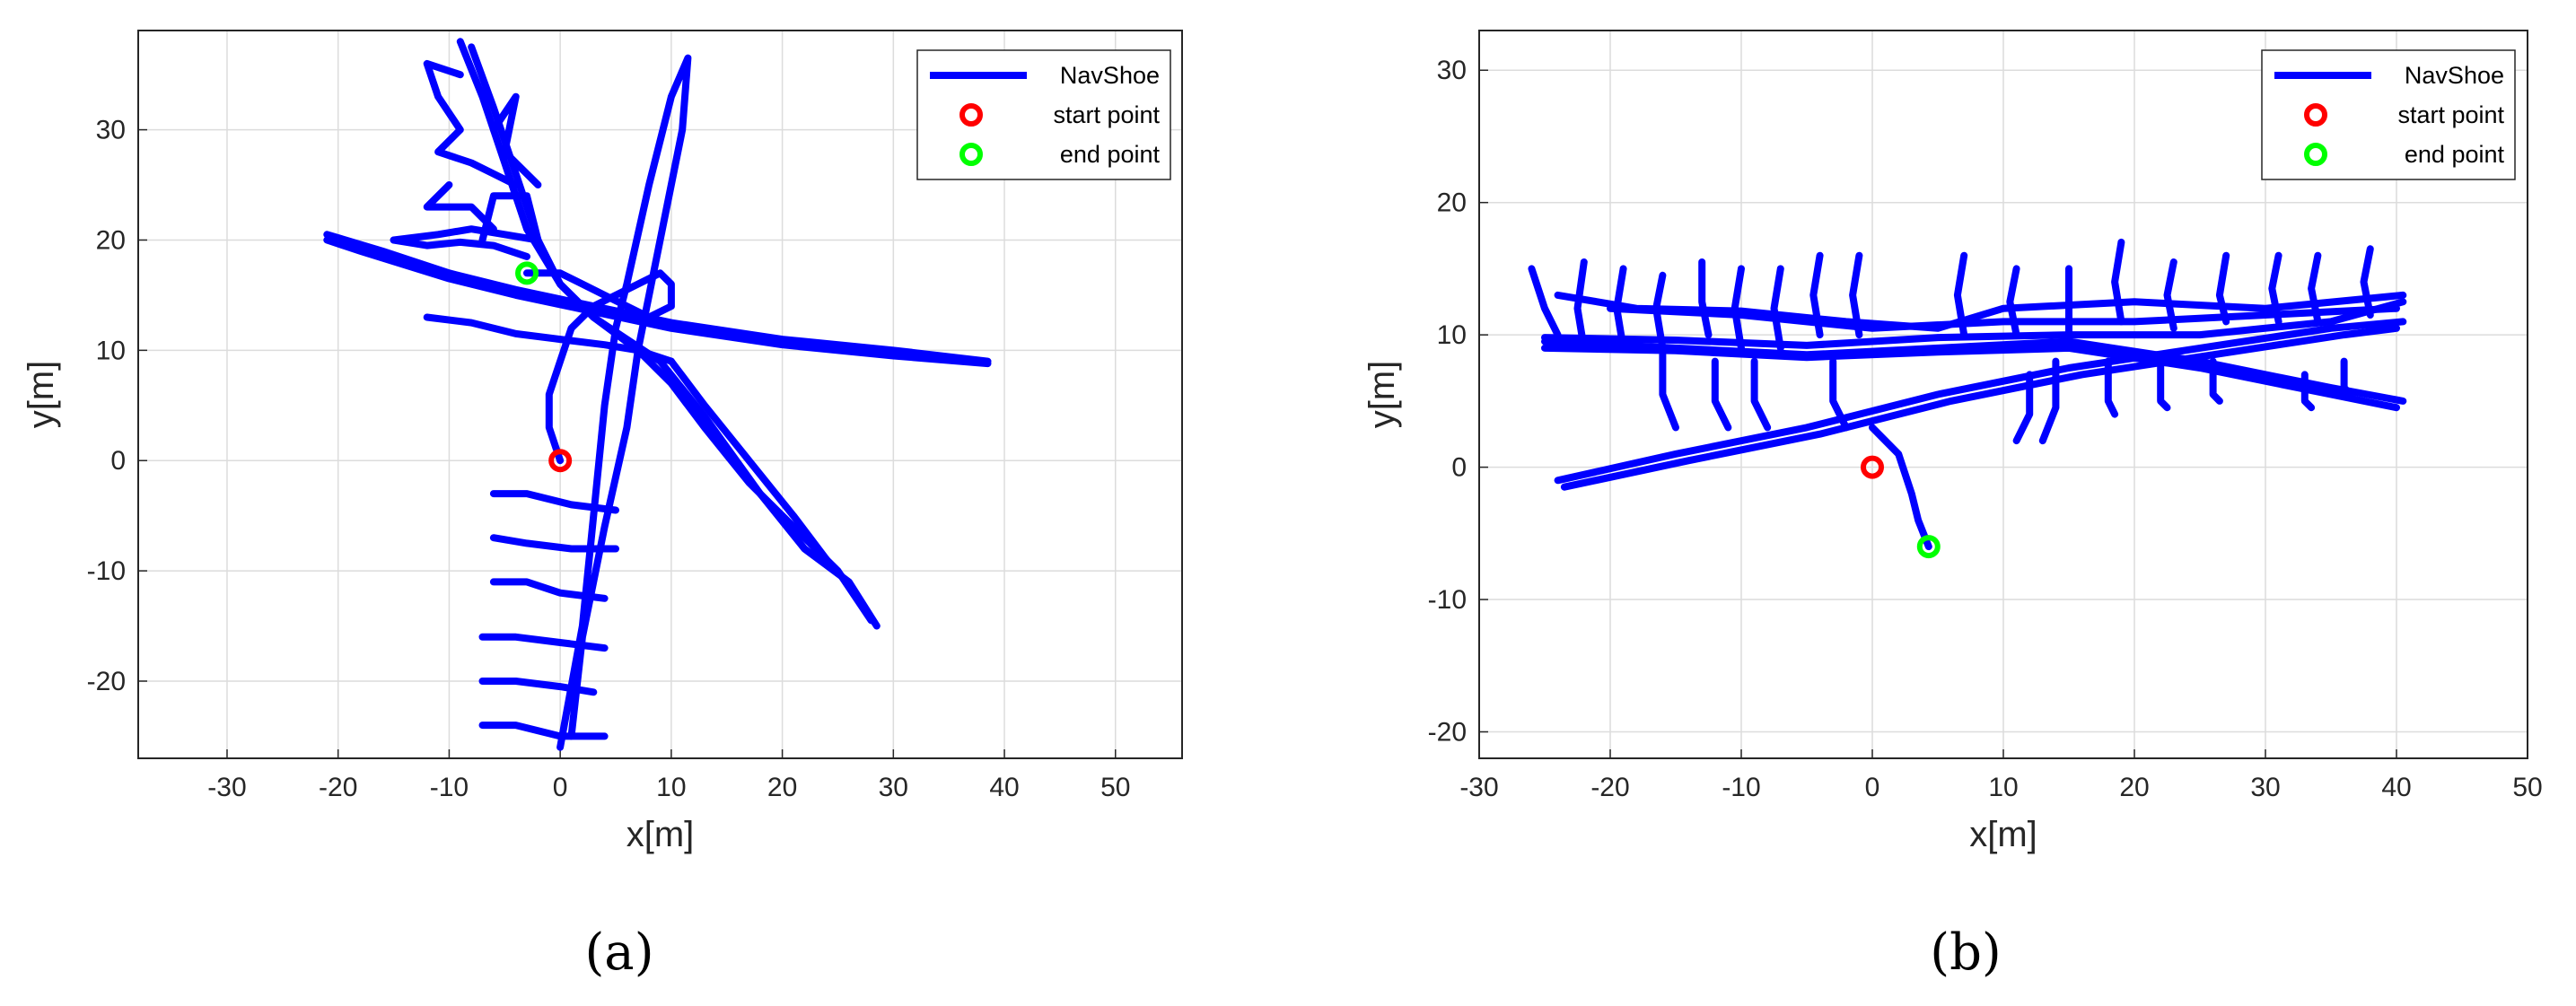 The image size is (2576, 1006). What do you see at coordinates (527, 273) in the screenshot?
I see `end-point-marker` at bounding box center [527, 273].